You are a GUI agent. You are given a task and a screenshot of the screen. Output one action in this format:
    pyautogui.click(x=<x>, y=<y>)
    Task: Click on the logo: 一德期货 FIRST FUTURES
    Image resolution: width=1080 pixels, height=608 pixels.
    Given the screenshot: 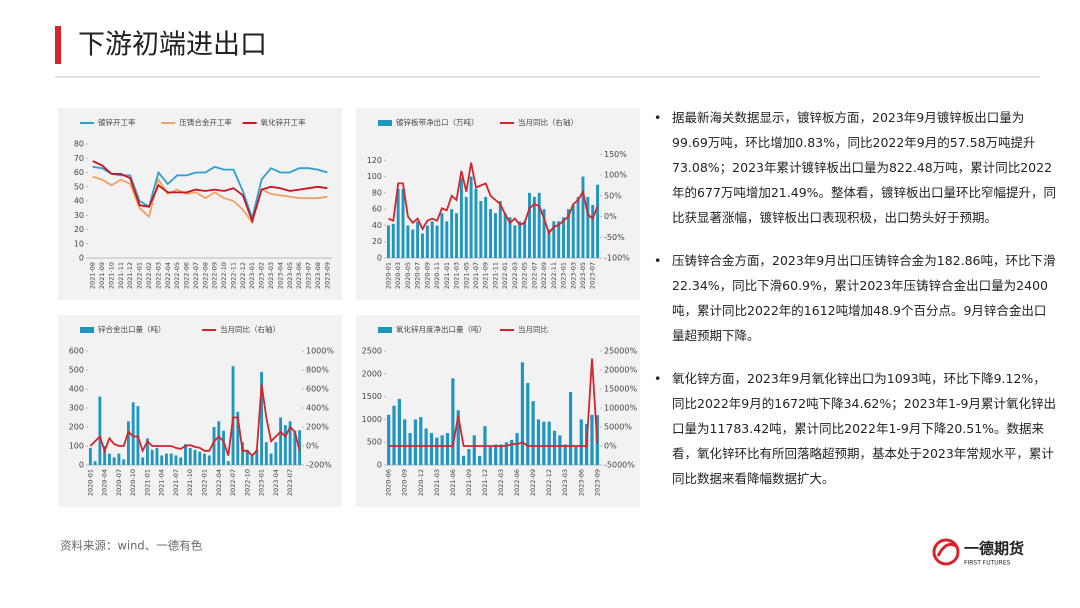 What is the action you would take?
    pyautogui.click(x=978, y=552)
    